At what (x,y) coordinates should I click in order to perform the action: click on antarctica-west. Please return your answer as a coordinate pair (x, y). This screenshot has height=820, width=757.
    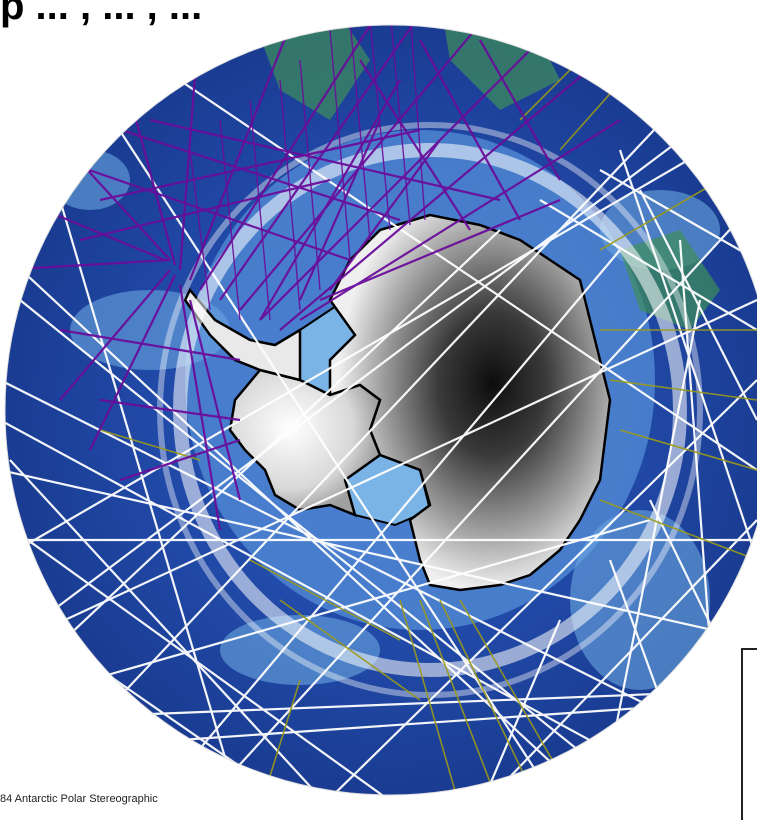
    Looking at the image, I should click on (305, 443).